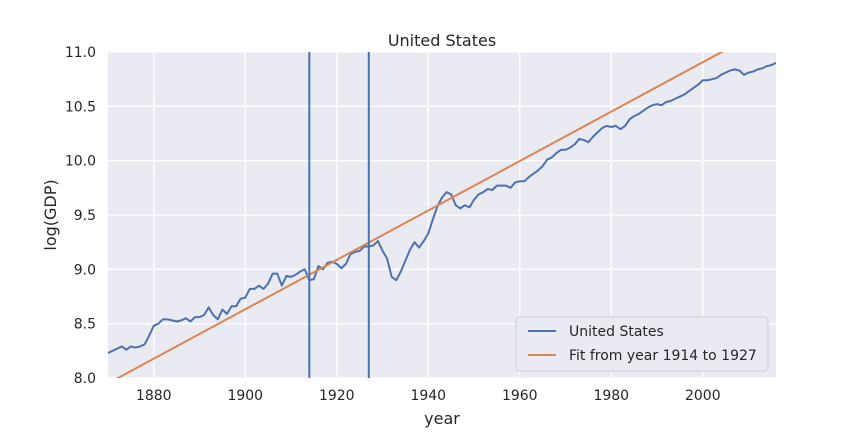 The width and height of the screenshot is (864, 432). Describe the element at coordinates (80, 162) in the screenshot. I see `y-tick-label: 10.0` at that location.